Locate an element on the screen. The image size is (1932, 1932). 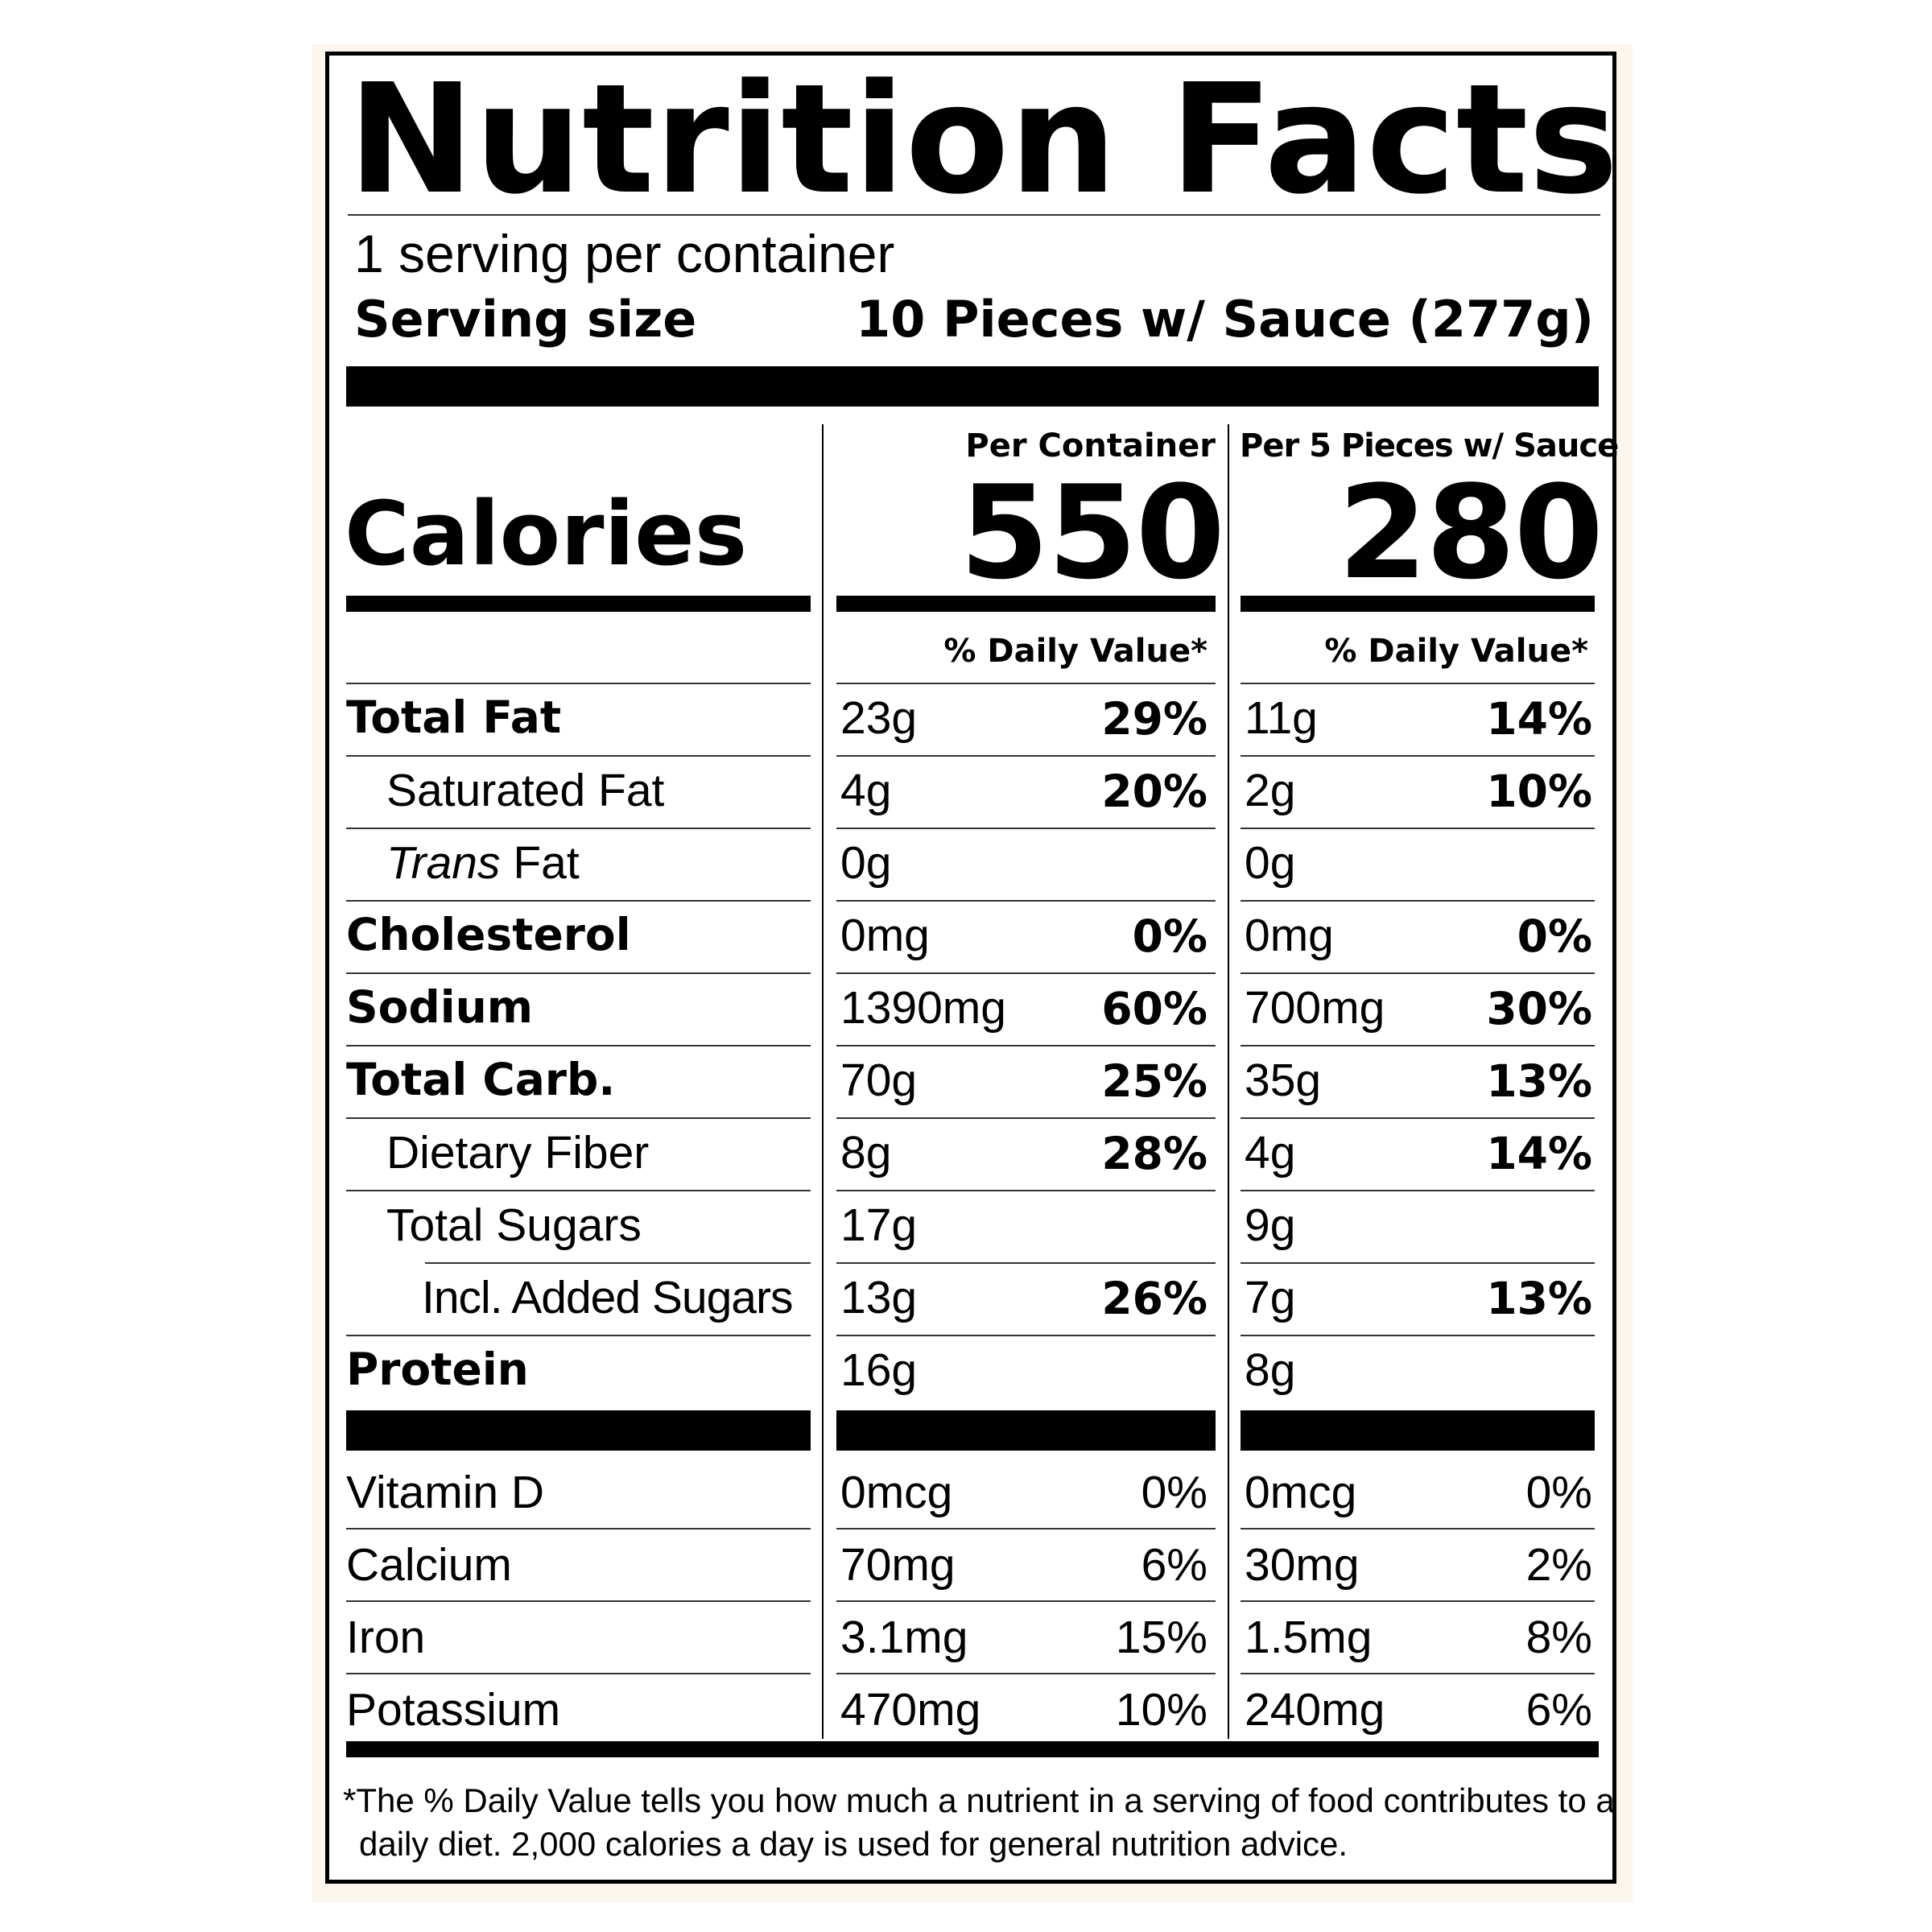
amount-col2: 0g is located at coordinates (1270, 863).